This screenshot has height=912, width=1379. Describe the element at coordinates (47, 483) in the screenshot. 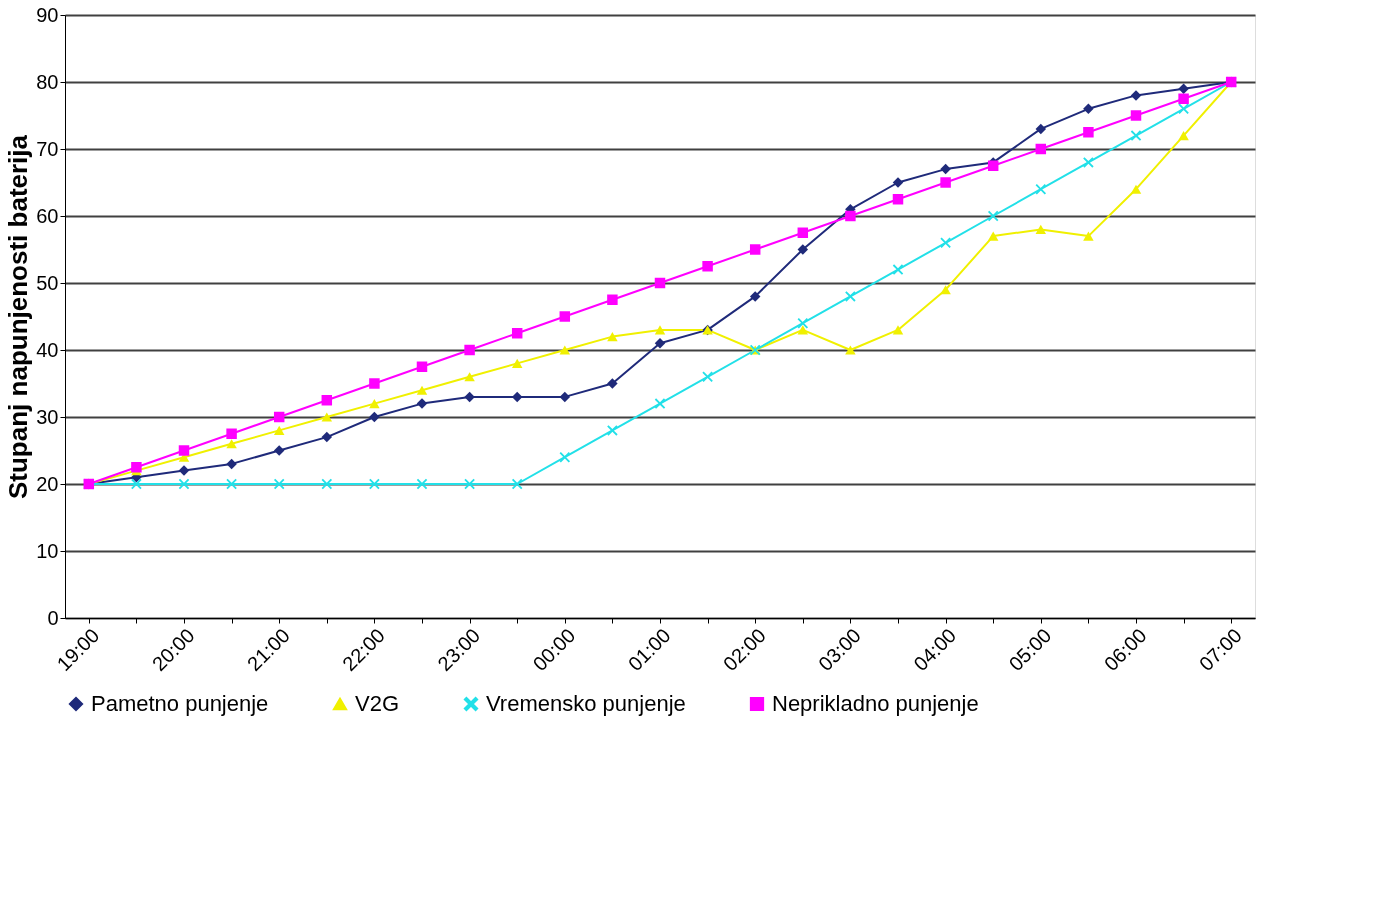

I see `y-tick-label: 20` at that location.